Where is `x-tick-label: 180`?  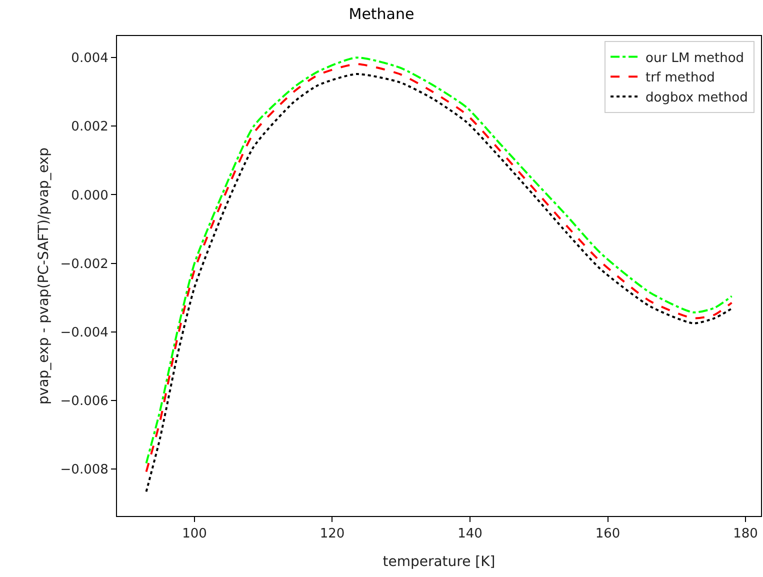 x-tick-label: 180 is located at coordinates (745, 534).